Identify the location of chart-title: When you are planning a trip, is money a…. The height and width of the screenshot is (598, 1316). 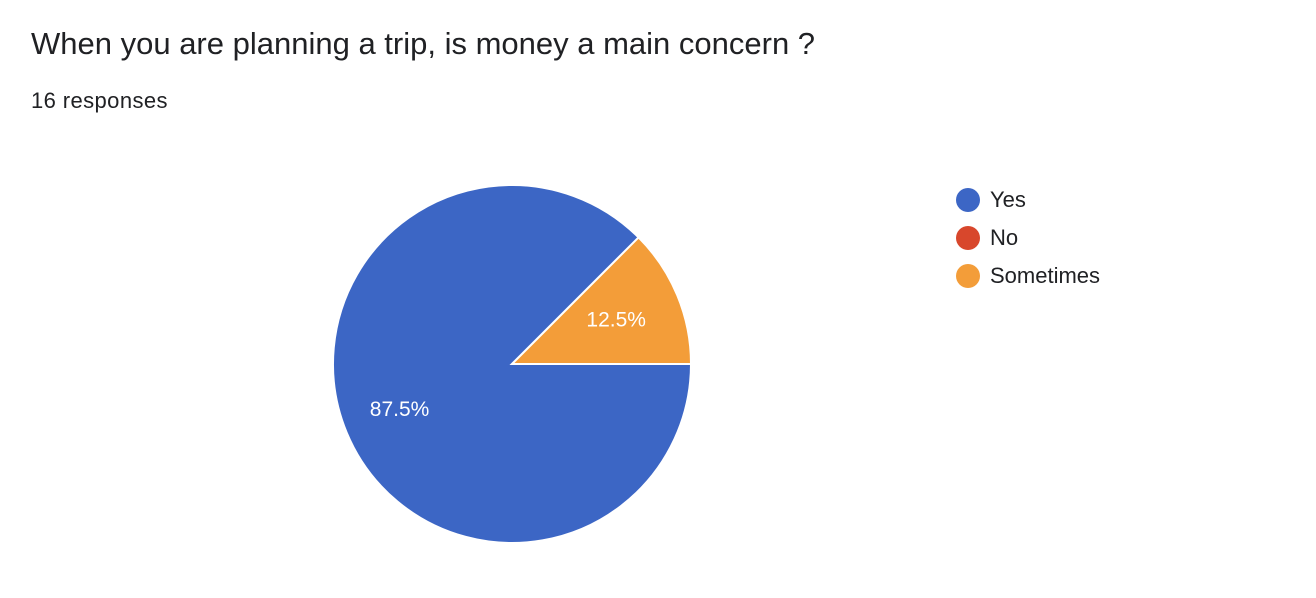
(423, 43).